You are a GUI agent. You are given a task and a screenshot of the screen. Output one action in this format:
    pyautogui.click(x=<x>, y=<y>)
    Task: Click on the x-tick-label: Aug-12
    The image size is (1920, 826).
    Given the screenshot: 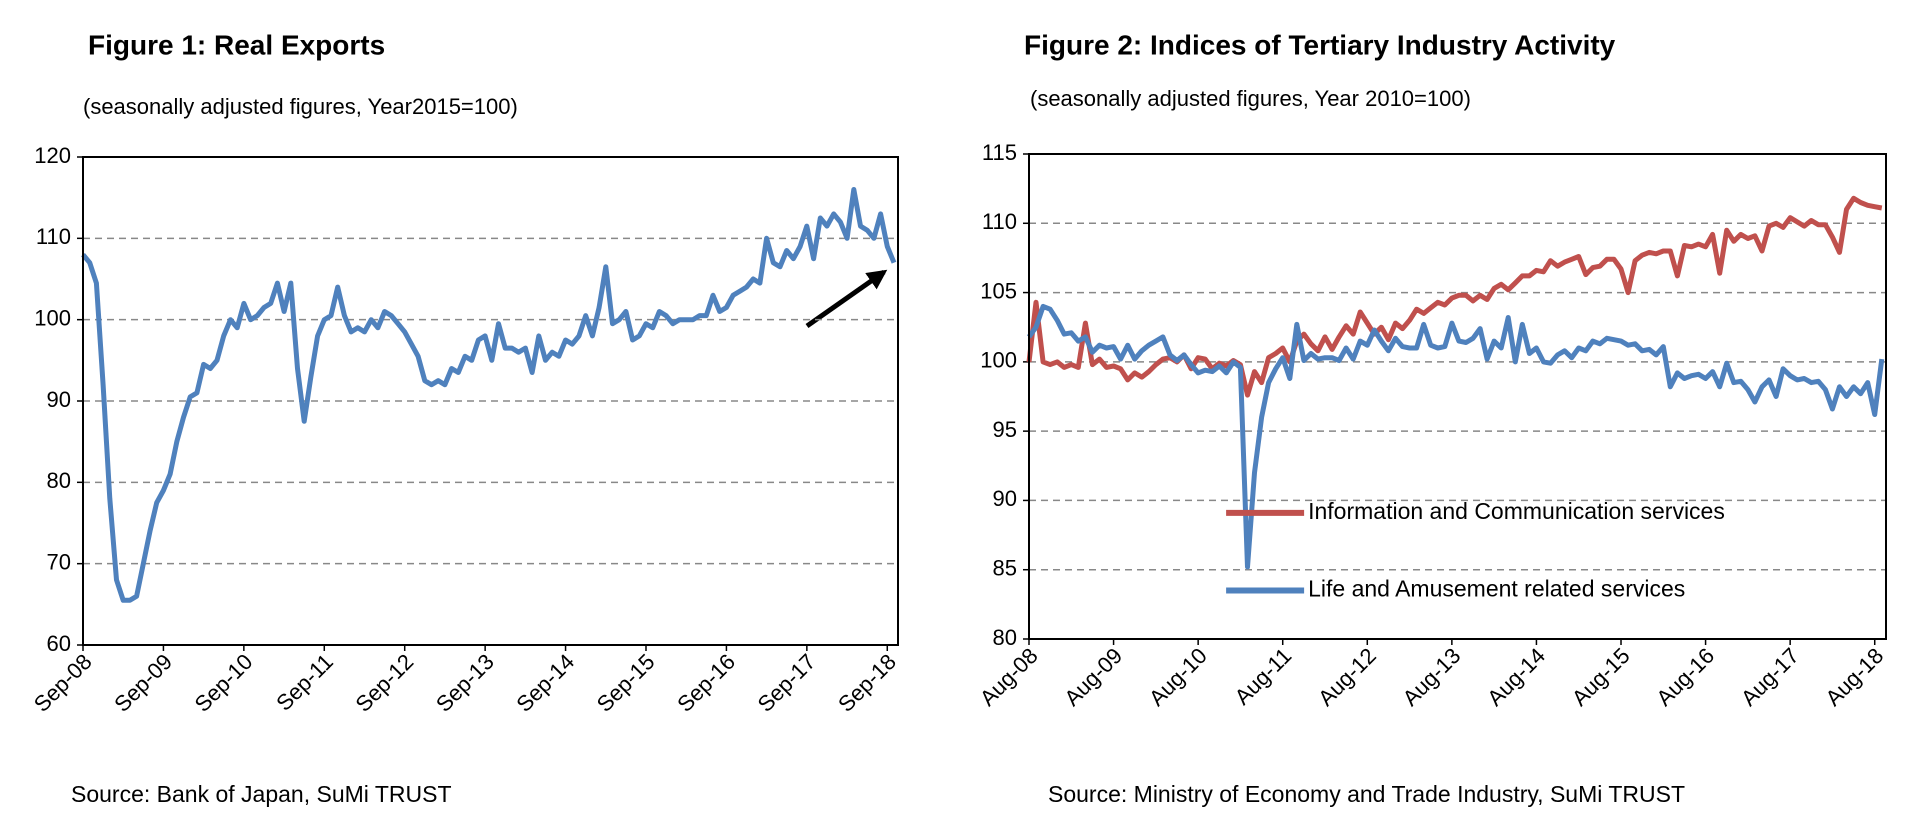 What is the action you would take?
    pyautogui.click(x=1347, y=677)
    